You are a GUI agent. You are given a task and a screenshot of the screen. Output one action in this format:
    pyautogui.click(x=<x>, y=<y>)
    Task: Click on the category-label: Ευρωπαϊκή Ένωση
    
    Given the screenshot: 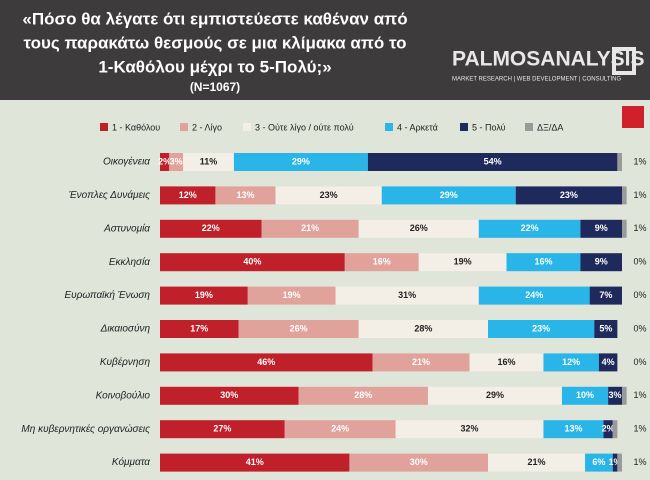 What is the action you would take?
    pyautogui.click(x=107, y=295)
    